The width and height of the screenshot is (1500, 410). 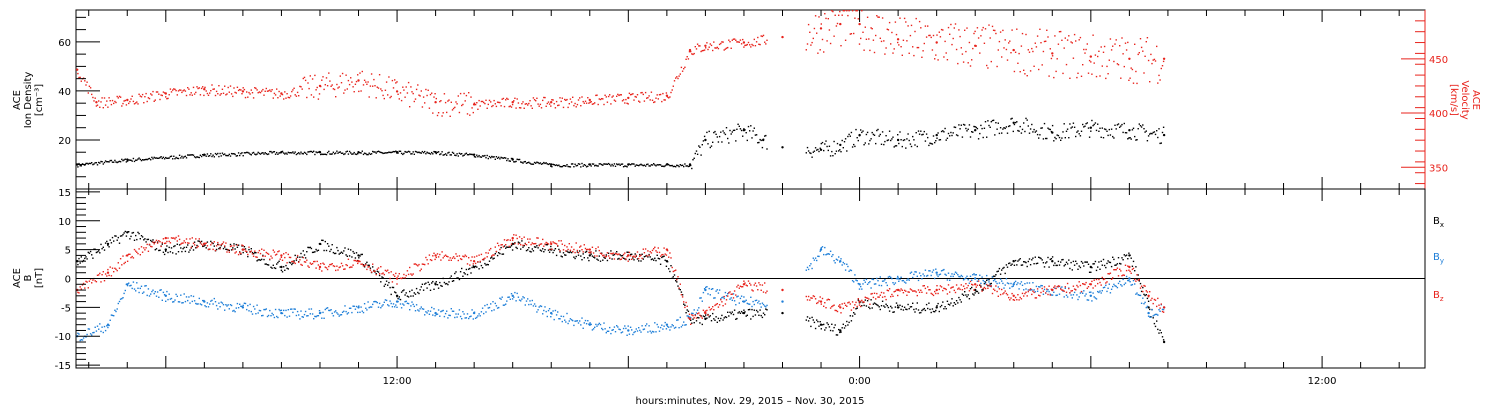 I want to click on b-data-point, so click(x=705, y=313).